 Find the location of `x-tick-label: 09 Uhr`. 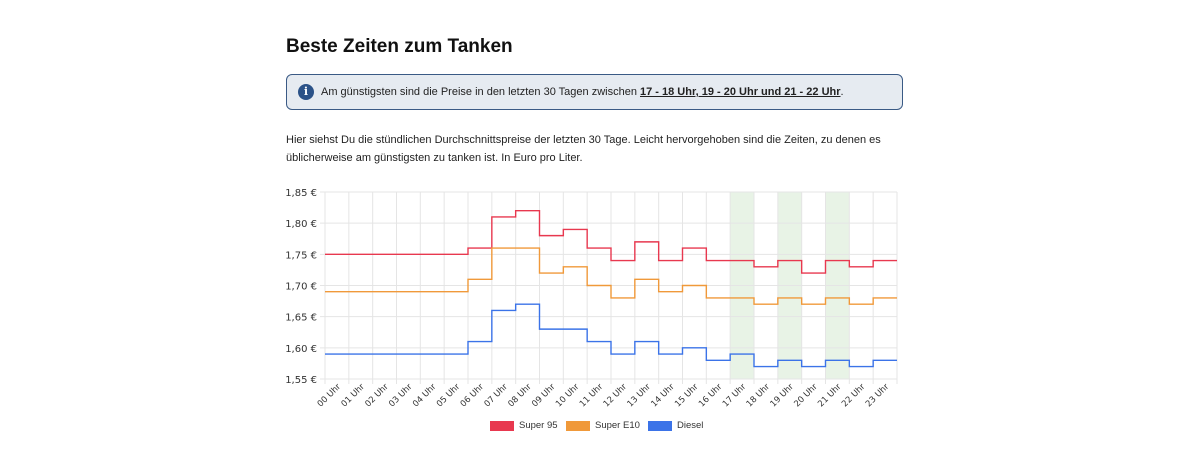

x-tick-label: 09 Uhr is located at coordinates (544, 396).